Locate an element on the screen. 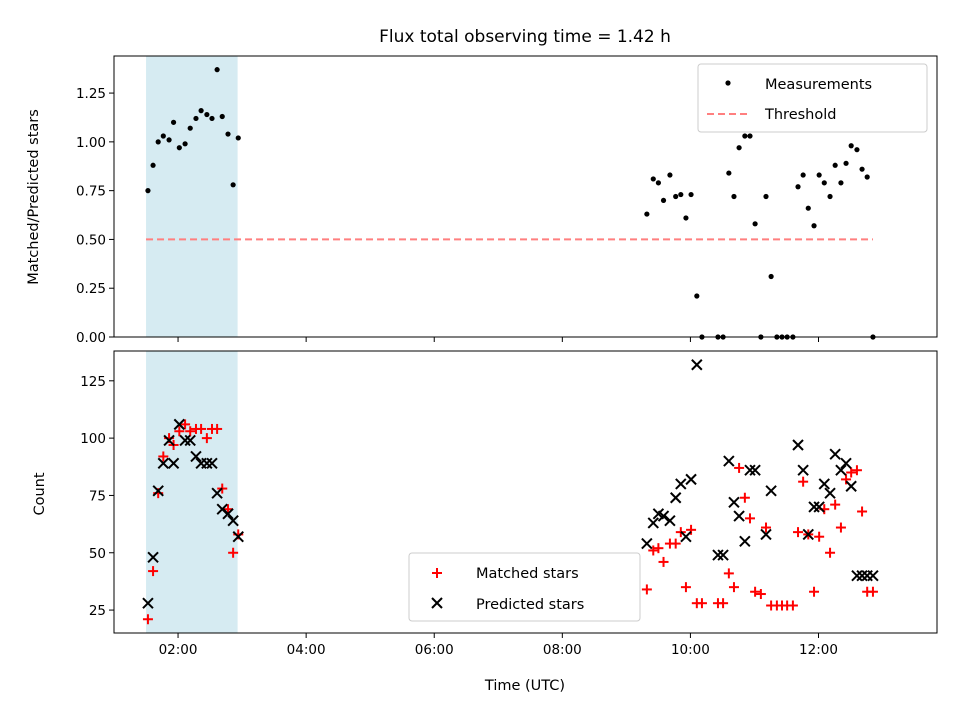 This screenshot has height=720, width=960. bottom-x-tick-label: 08:00 is located at coordinates (562, 650).